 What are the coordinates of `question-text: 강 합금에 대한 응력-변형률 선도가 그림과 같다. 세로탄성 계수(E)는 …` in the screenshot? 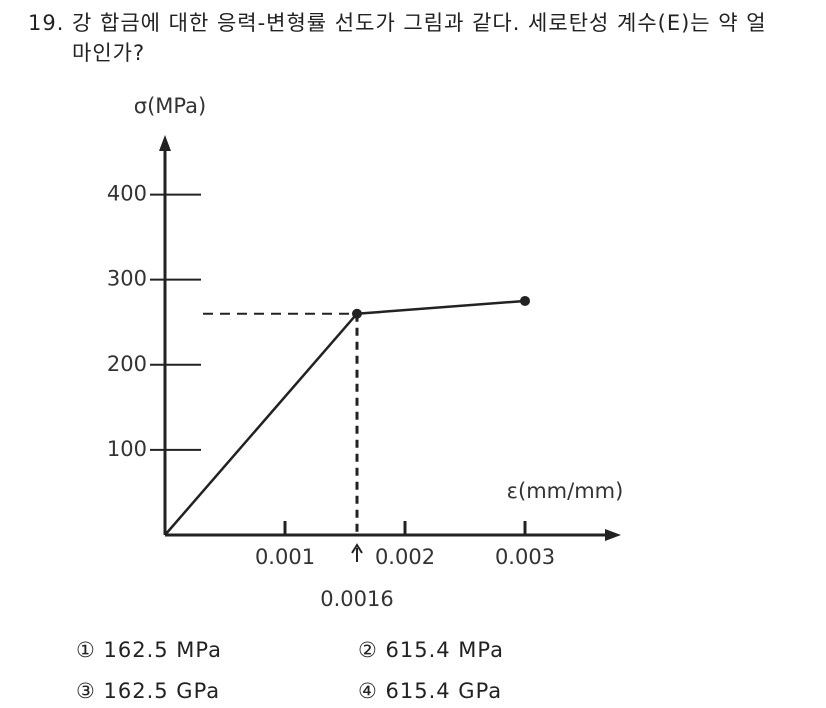 It's located at (419, 38).